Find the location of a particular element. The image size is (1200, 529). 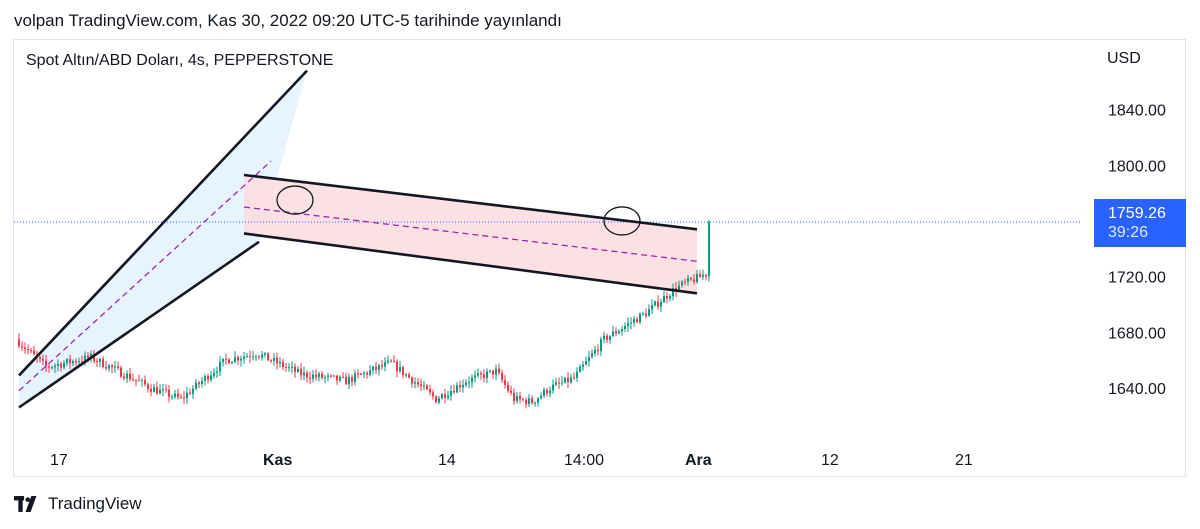

last-price-tag: 1759.26 39:26 is located at coordinates (1140, 223).